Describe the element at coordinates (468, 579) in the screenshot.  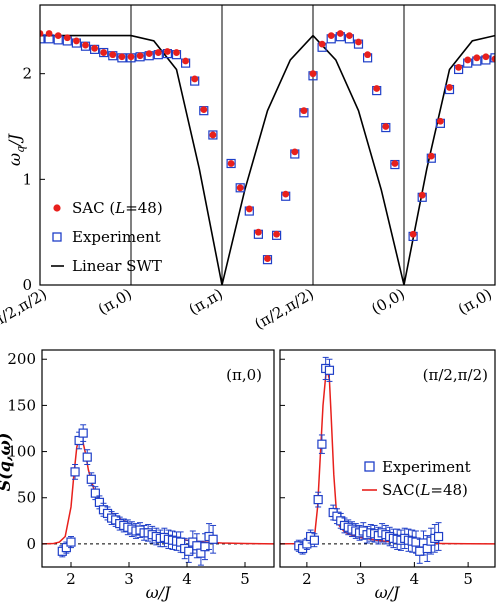
I see `br-xtick-label: 5` at that location.